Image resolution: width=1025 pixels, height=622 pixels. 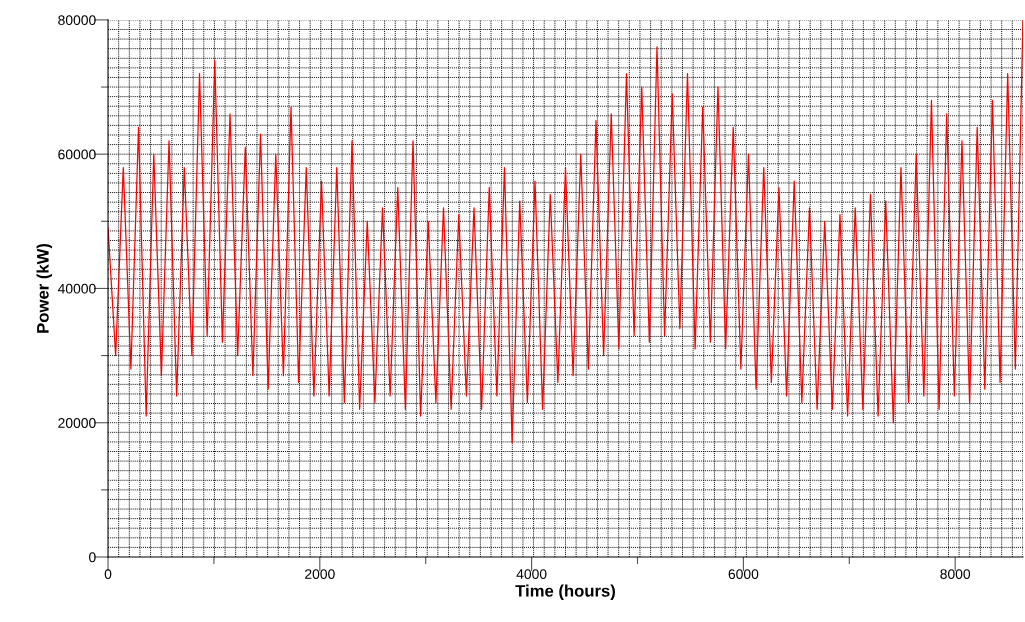 I want to click on x-tick-label: 8000, so click(x=955, y=574).